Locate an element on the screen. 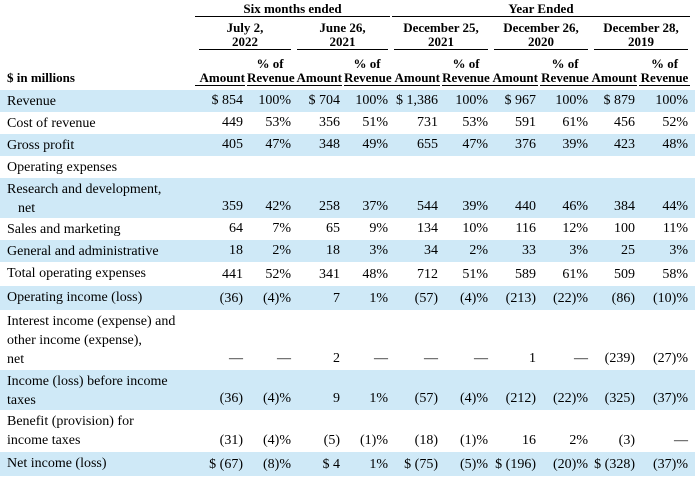 The image size is (695, 485). cell-value: 39% is located at coordinates (575, 144).